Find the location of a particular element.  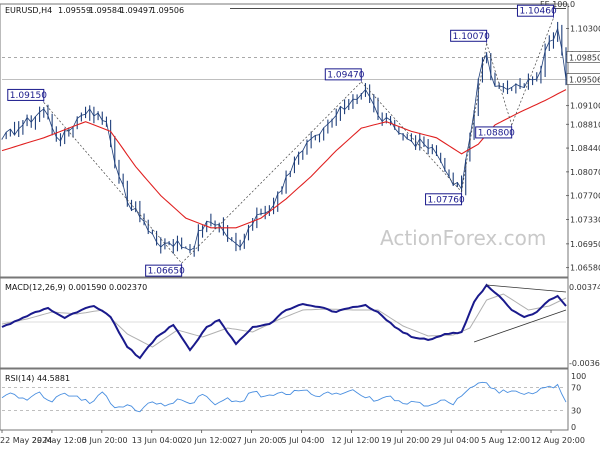

header-open: 1.09559 is located at coordinates (74, 10).